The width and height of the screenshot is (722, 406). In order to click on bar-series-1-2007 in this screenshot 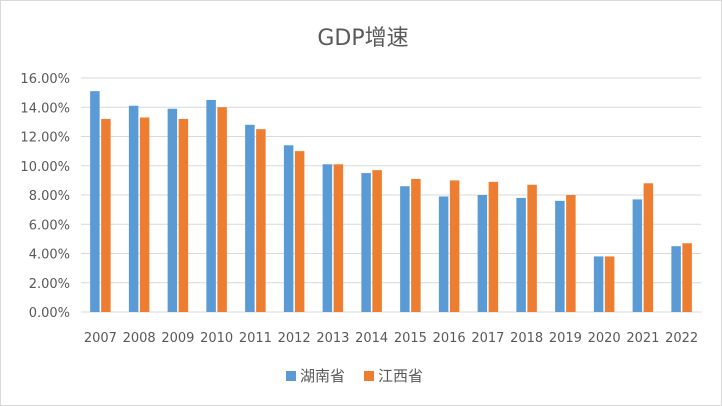, I will do `click(95, 201)`.